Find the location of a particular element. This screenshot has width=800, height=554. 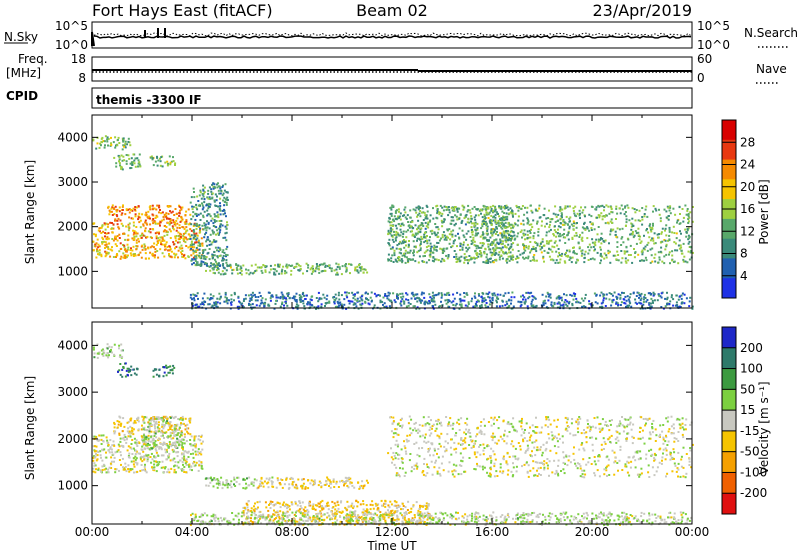

nave-label: Nave is located at coordinates (771, 69).